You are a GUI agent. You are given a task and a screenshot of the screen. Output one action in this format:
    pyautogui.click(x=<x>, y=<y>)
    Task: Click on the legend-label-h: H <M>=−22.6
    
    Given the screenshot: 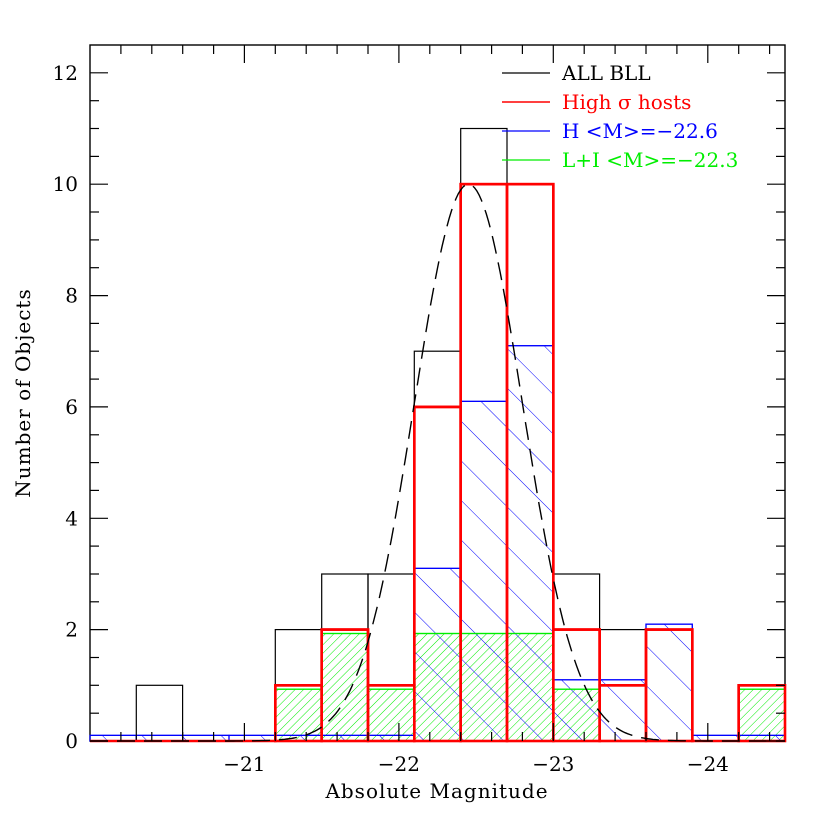 What is the action you would take?
    pyautogui.click(x=640, y=131)
    